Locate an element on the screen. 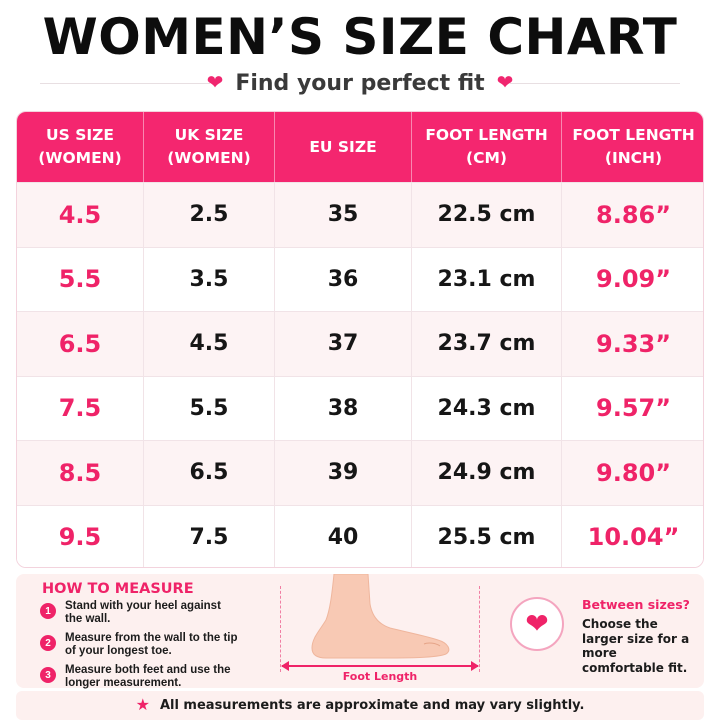 This screenshot has height=720, width=720. subtitle: Find your perfect fit is located at coordinates (360, 83).